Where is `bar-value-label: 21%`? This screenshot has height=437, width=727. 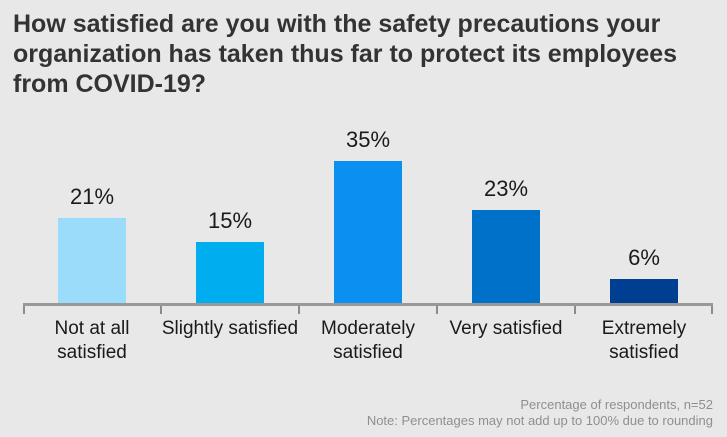 bar-value-label: 21% is located at coordinates (92, 196).